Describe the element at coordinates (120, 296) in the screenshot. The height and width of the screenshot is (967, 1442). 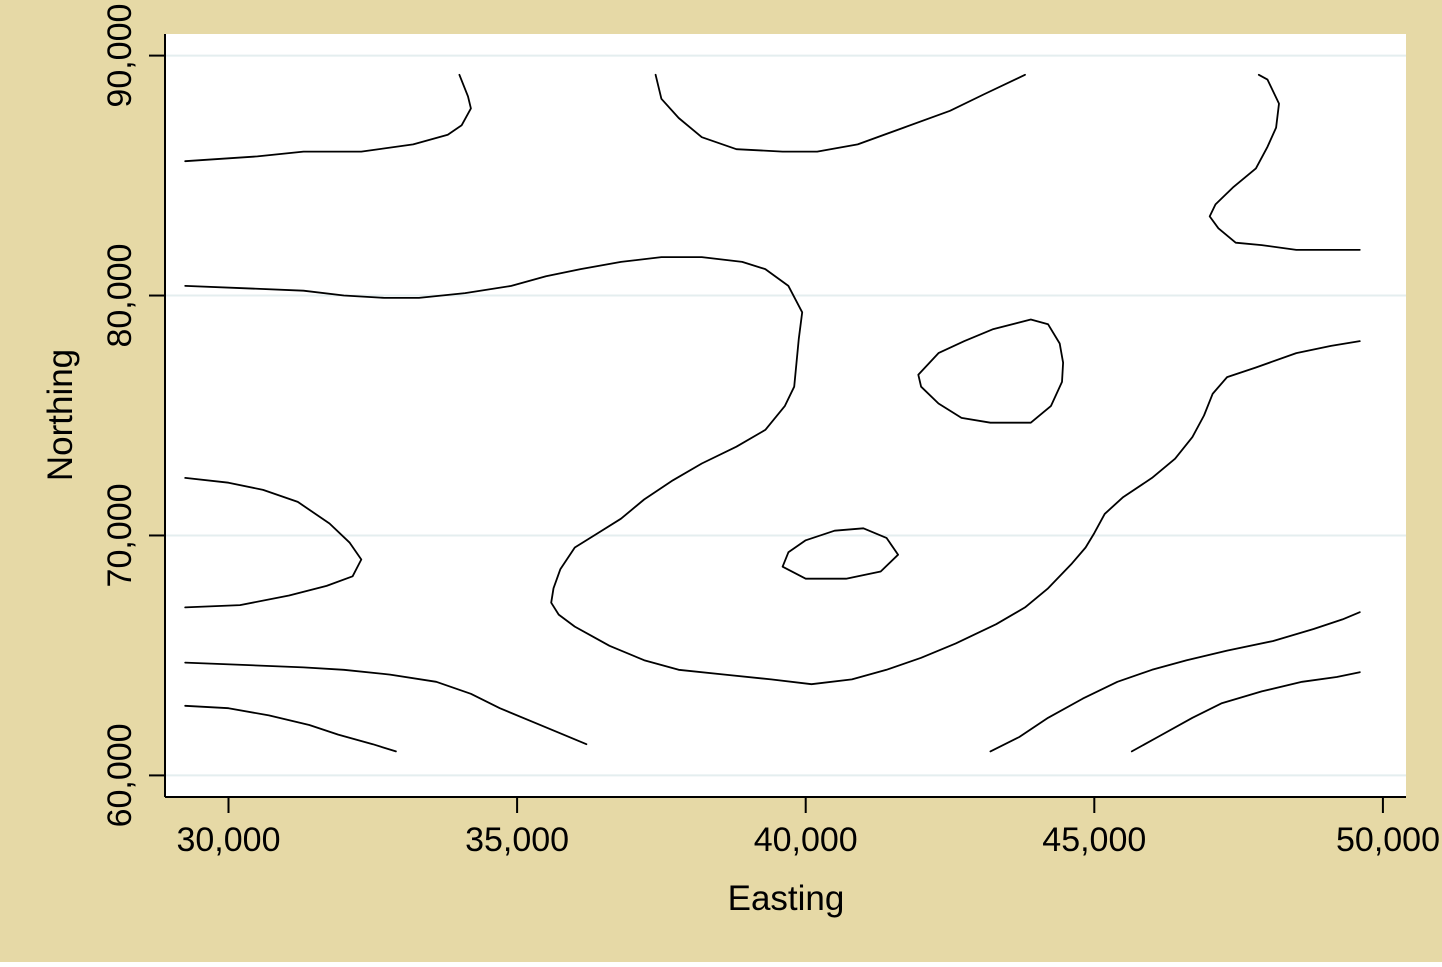
I see `y-tick-label: 80,000` at that location.